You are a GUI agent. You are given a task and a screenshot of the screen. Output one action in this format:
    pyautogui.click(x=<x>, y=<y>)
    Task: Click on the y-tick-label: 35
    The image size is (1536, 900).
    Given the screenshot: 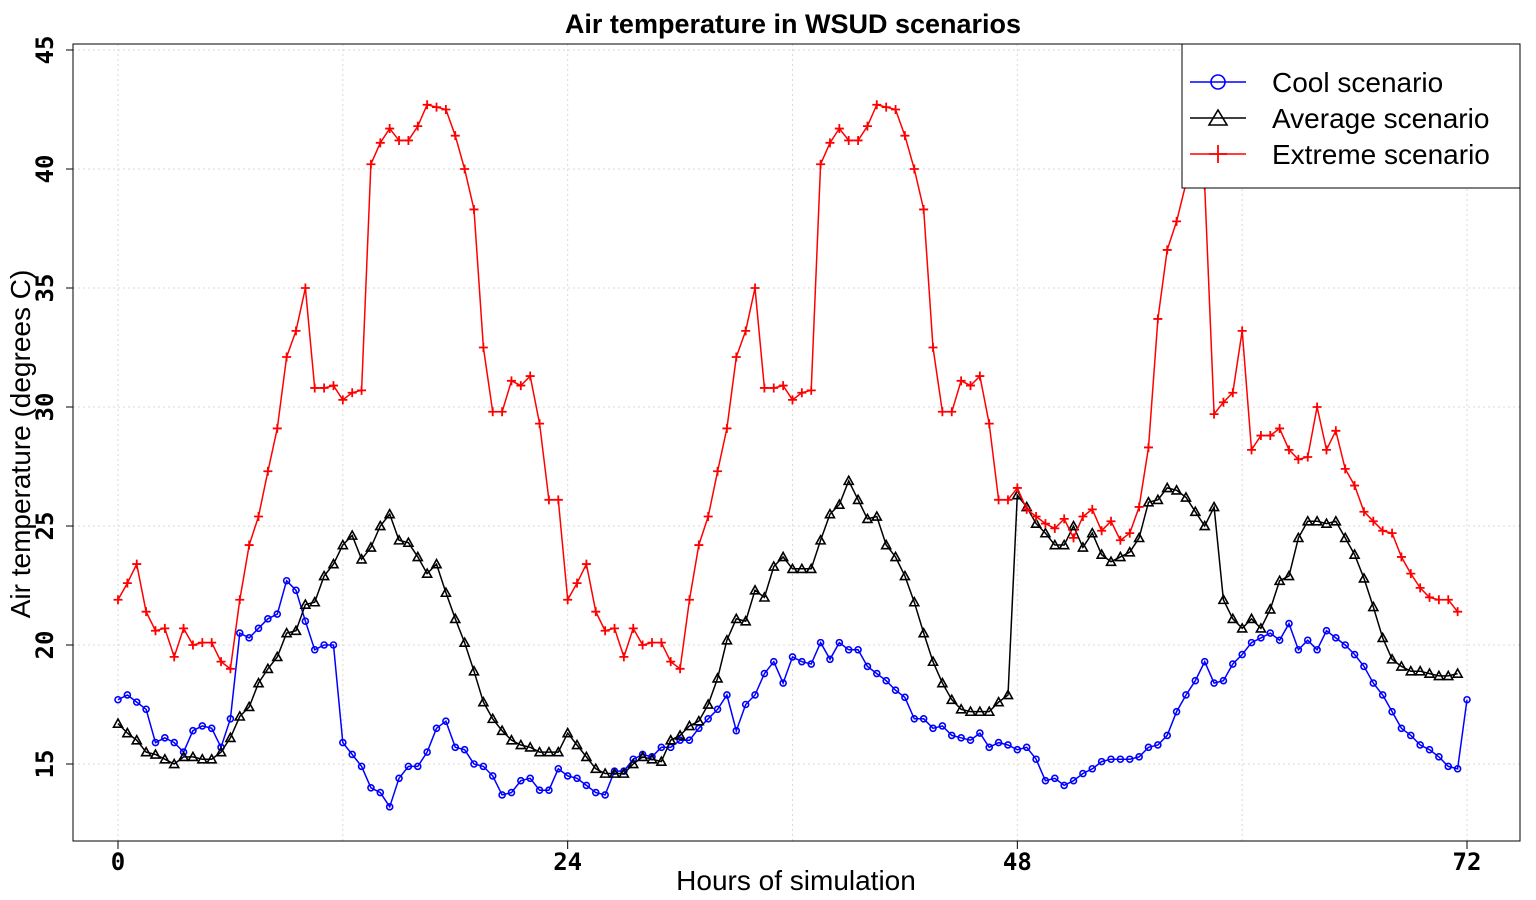 What is the action you would take?
    pyautogui.click(x=45, y=288)
    